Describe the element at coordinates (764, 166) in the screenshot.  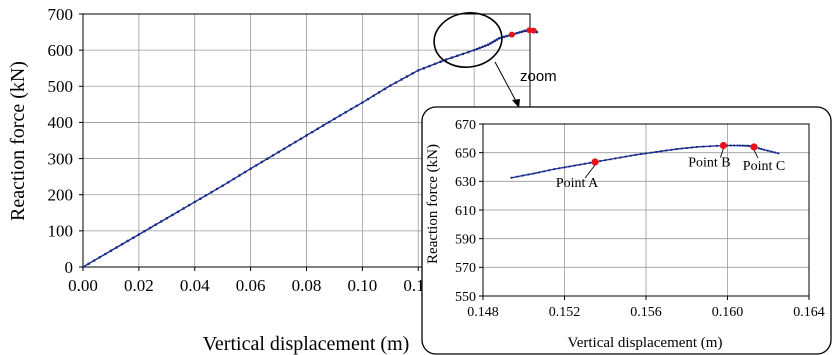
I see `point-label: Point C` at that location.